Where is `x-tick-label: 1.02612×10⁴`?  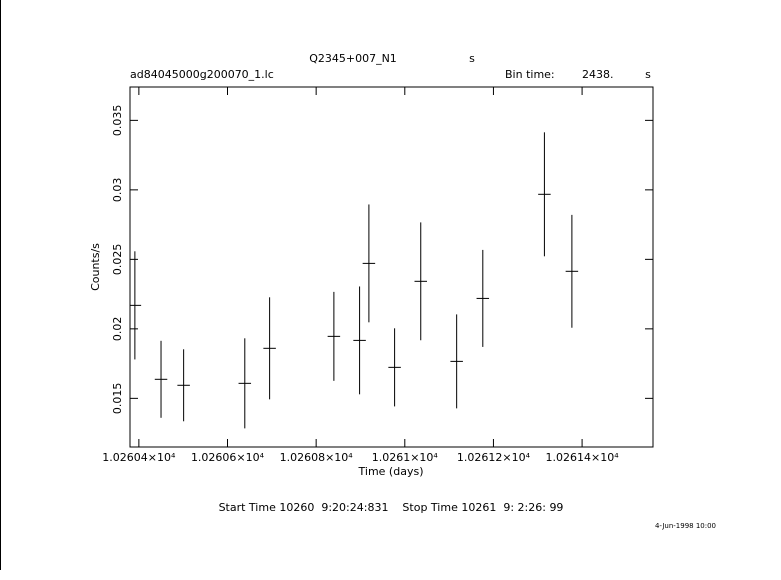
x-tick-label: 1.02612×10⁴ is located at coordinates (494, 457).